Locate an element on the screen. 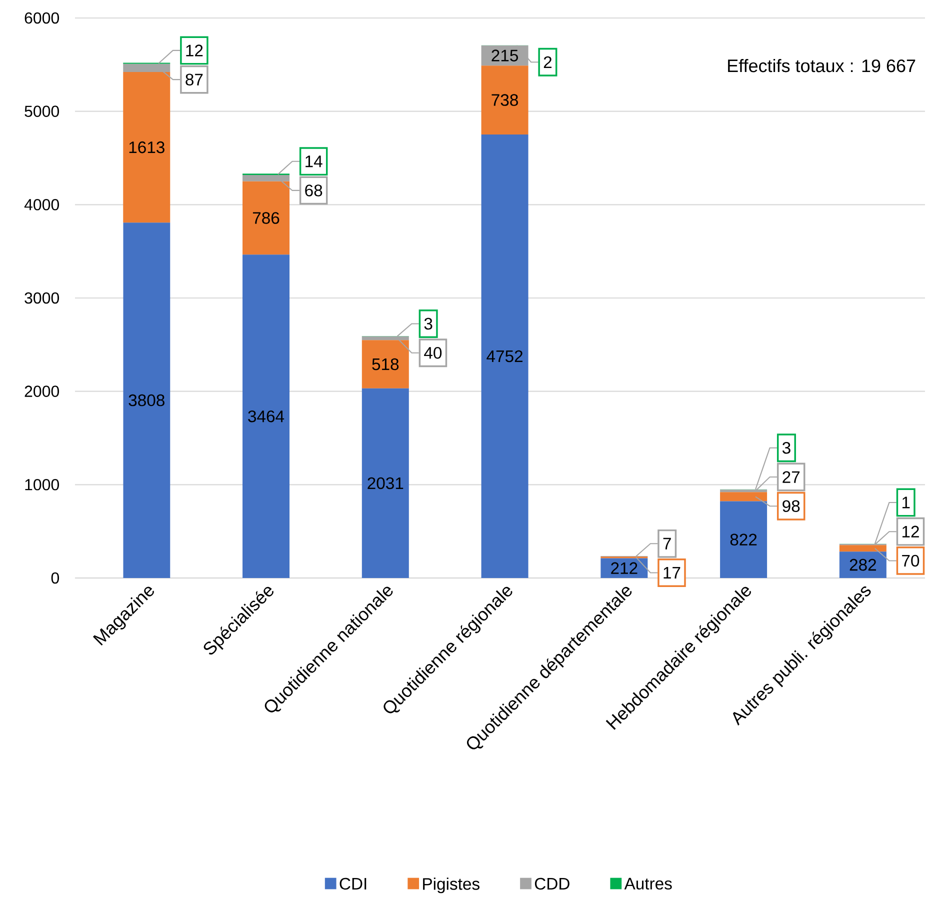 The width and height of the screenshot is (932, 899). data-label: 2 is located at coordinates (548, 62).